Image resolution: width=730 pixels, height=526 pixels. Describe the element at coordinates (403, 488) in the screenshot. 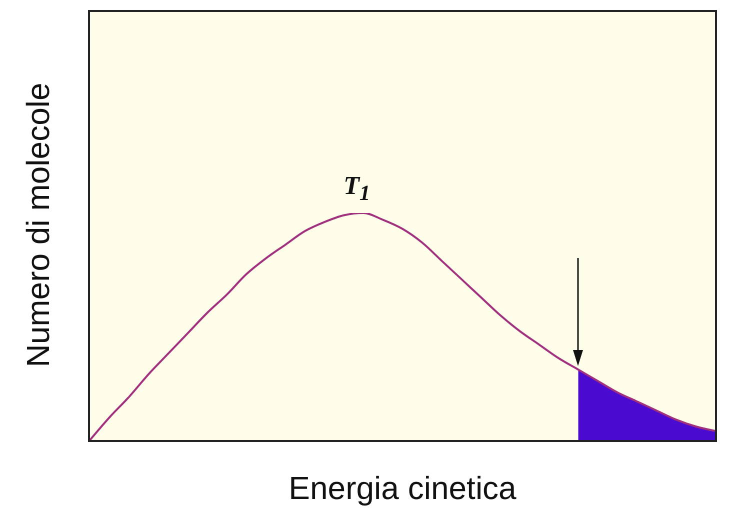

I see `x-axis-title: Energia cinetica` at that location.